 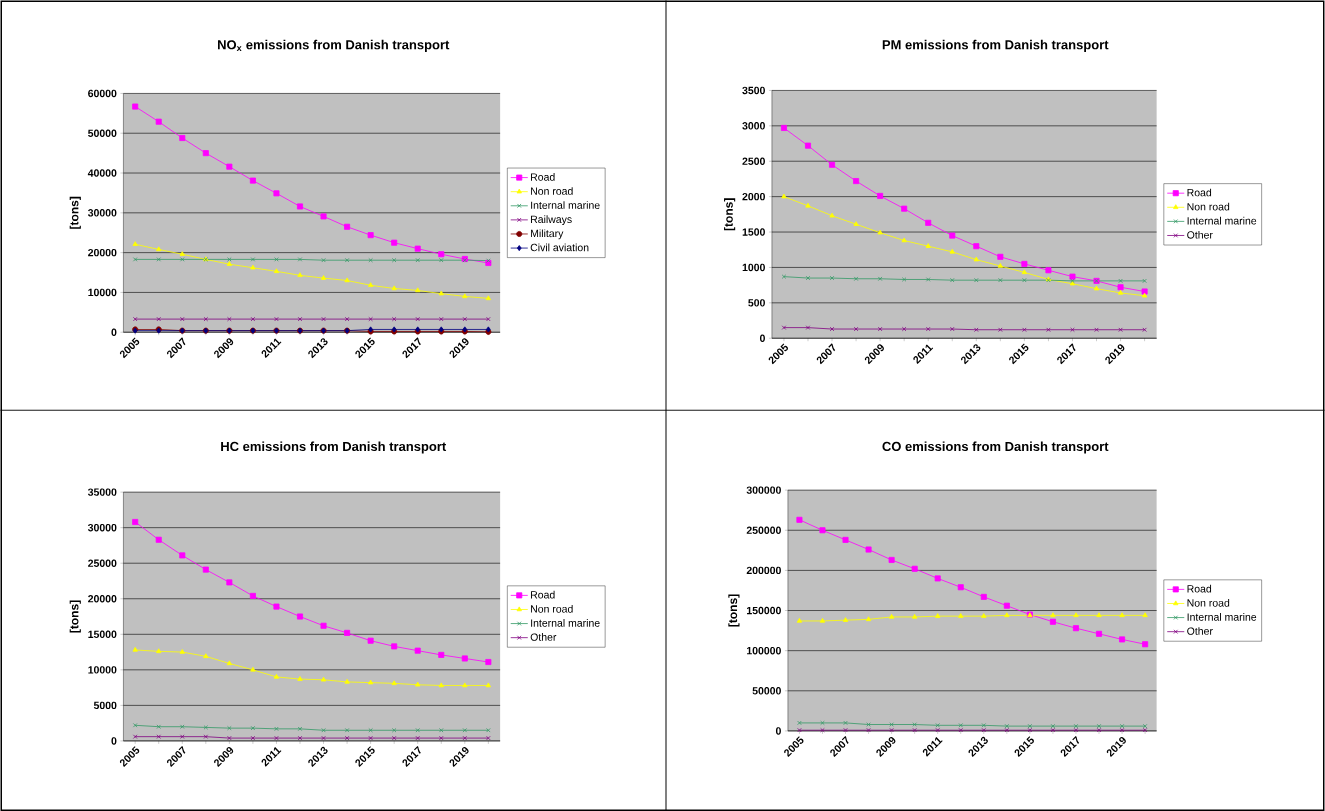 What do you see at coordinates (334, 447) in the screenshot?
I see `chart-title: HC emissions from Danish transport` at bounding box center [334, 447].